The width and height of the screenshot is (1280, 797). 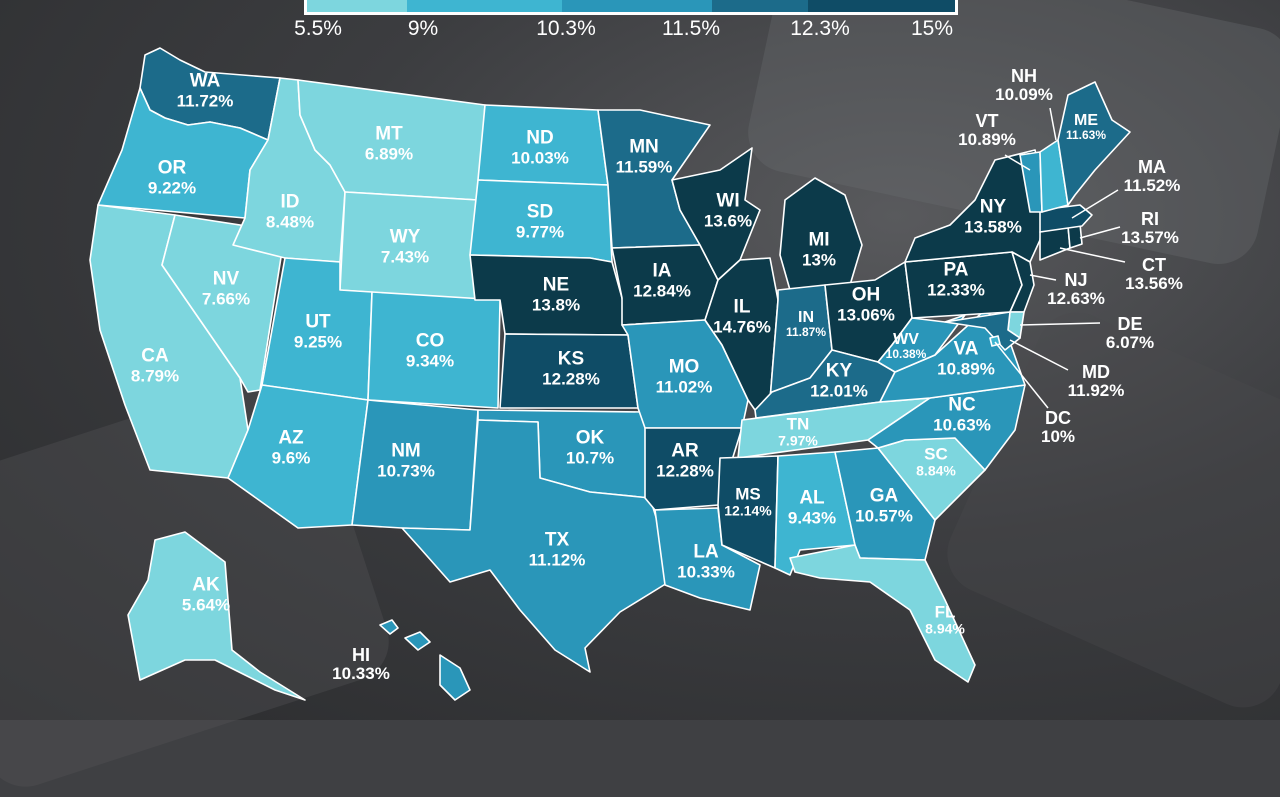 I want to click on state-percent: 7.97%, so click(x=798, y=440).